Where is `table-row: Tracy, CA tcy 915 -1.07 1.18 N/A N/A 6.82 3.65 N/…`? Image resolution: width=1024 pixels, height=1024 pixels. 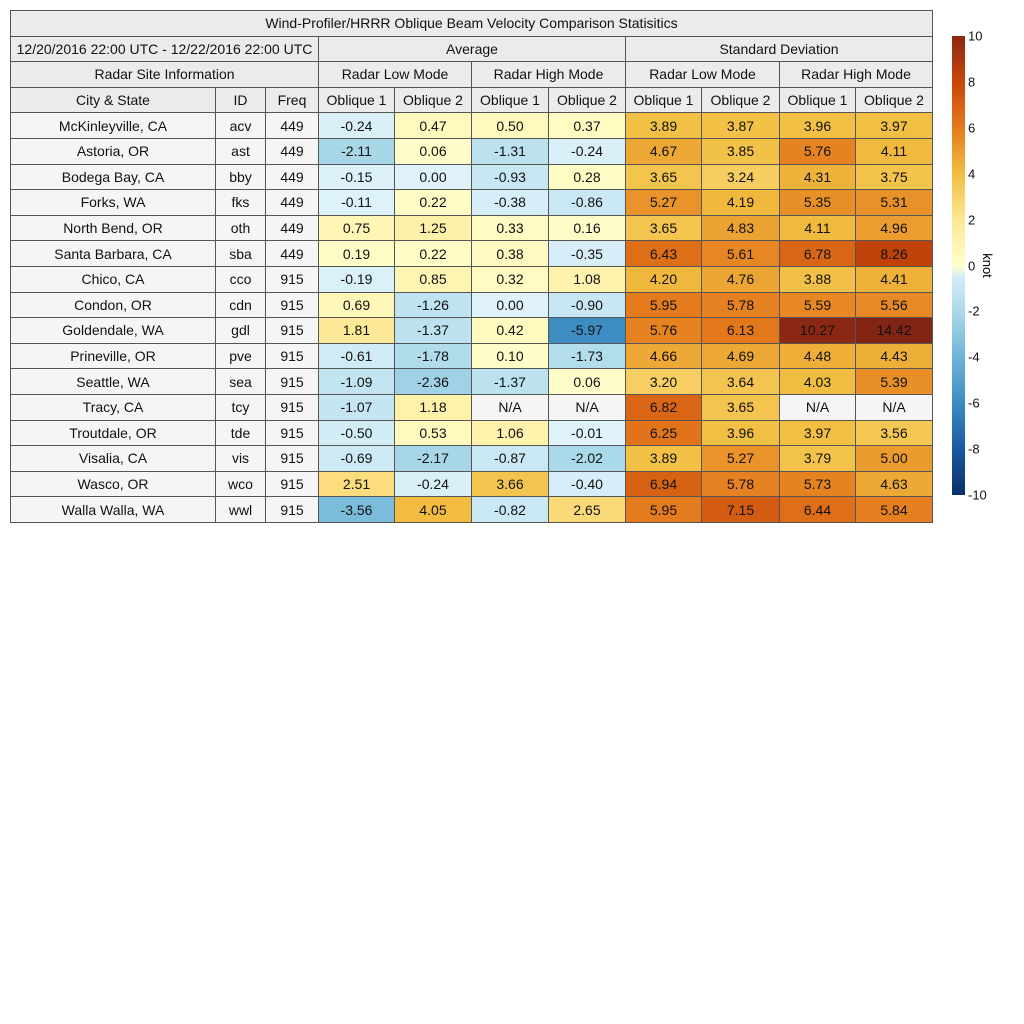 table-row: Tracy, CA tcy 915 -1.07 1.18 N/A N/A 6.82 3.65 N/… is located at coordinates (471, 407).